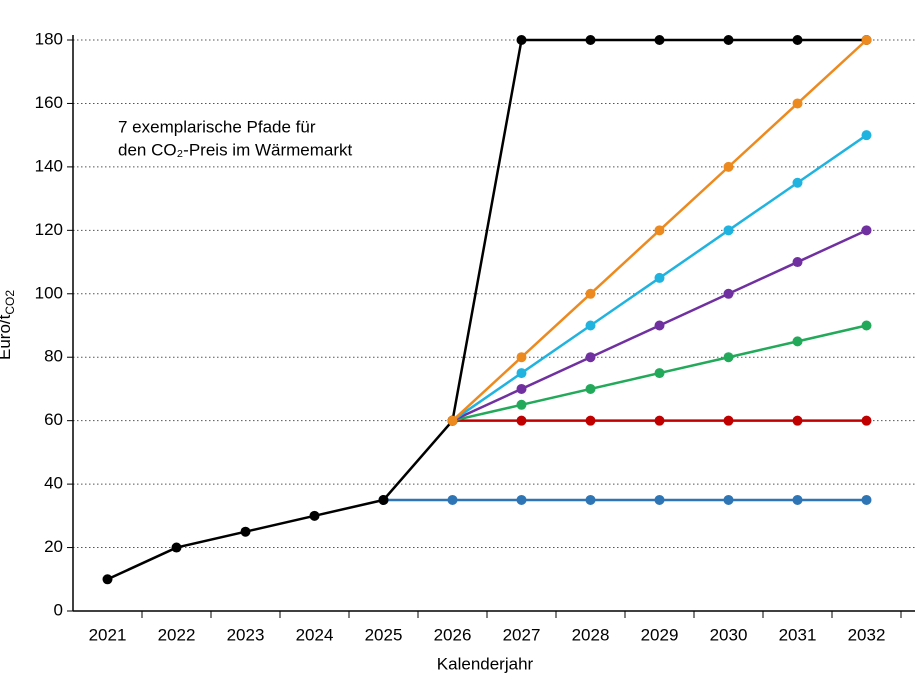 Image resolution: width=920 pixels, height=690 pixels. Describe the element at coordinates (53, 419) in the screenshot. I see `y-tick-label: 60` at that location.